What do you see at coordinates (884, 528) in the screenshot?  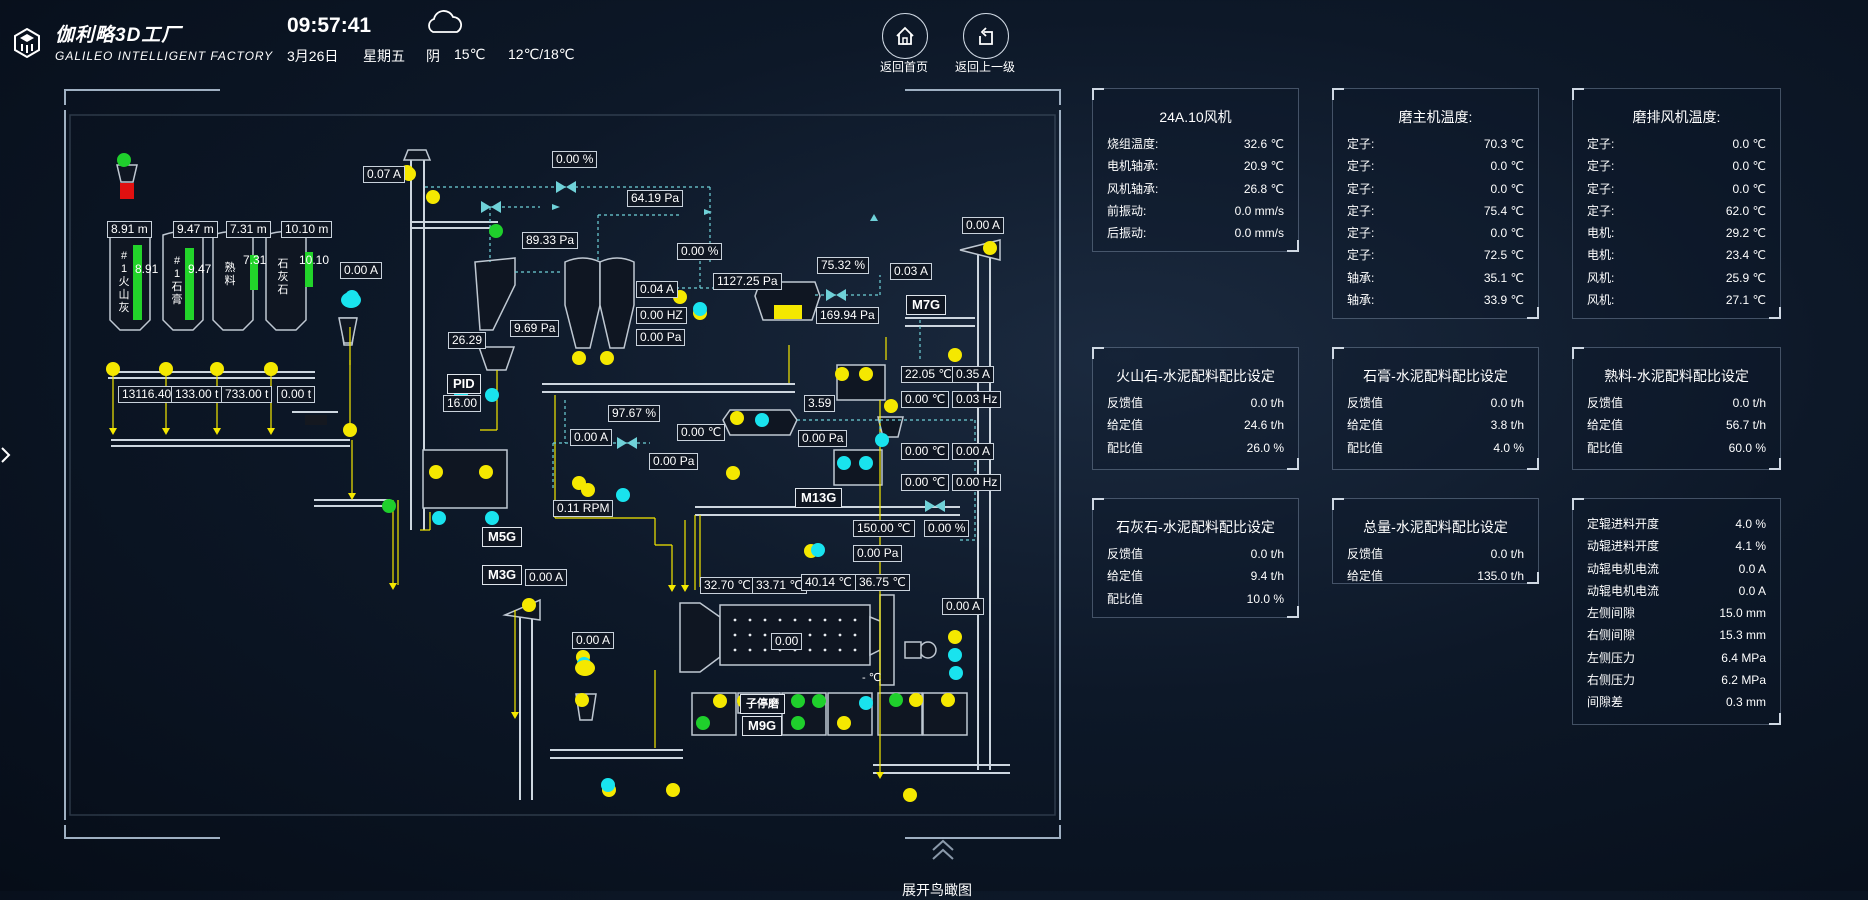 I see `value-tag: 150.00 ℃` at bounding box center [884, 528].